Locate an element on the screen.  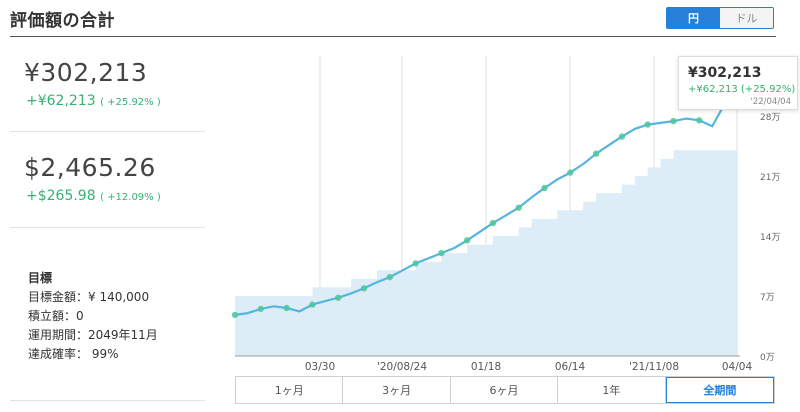
jpy-gain: +¥62,213 ( +25.92% ) is located at coordinates (93, 101).